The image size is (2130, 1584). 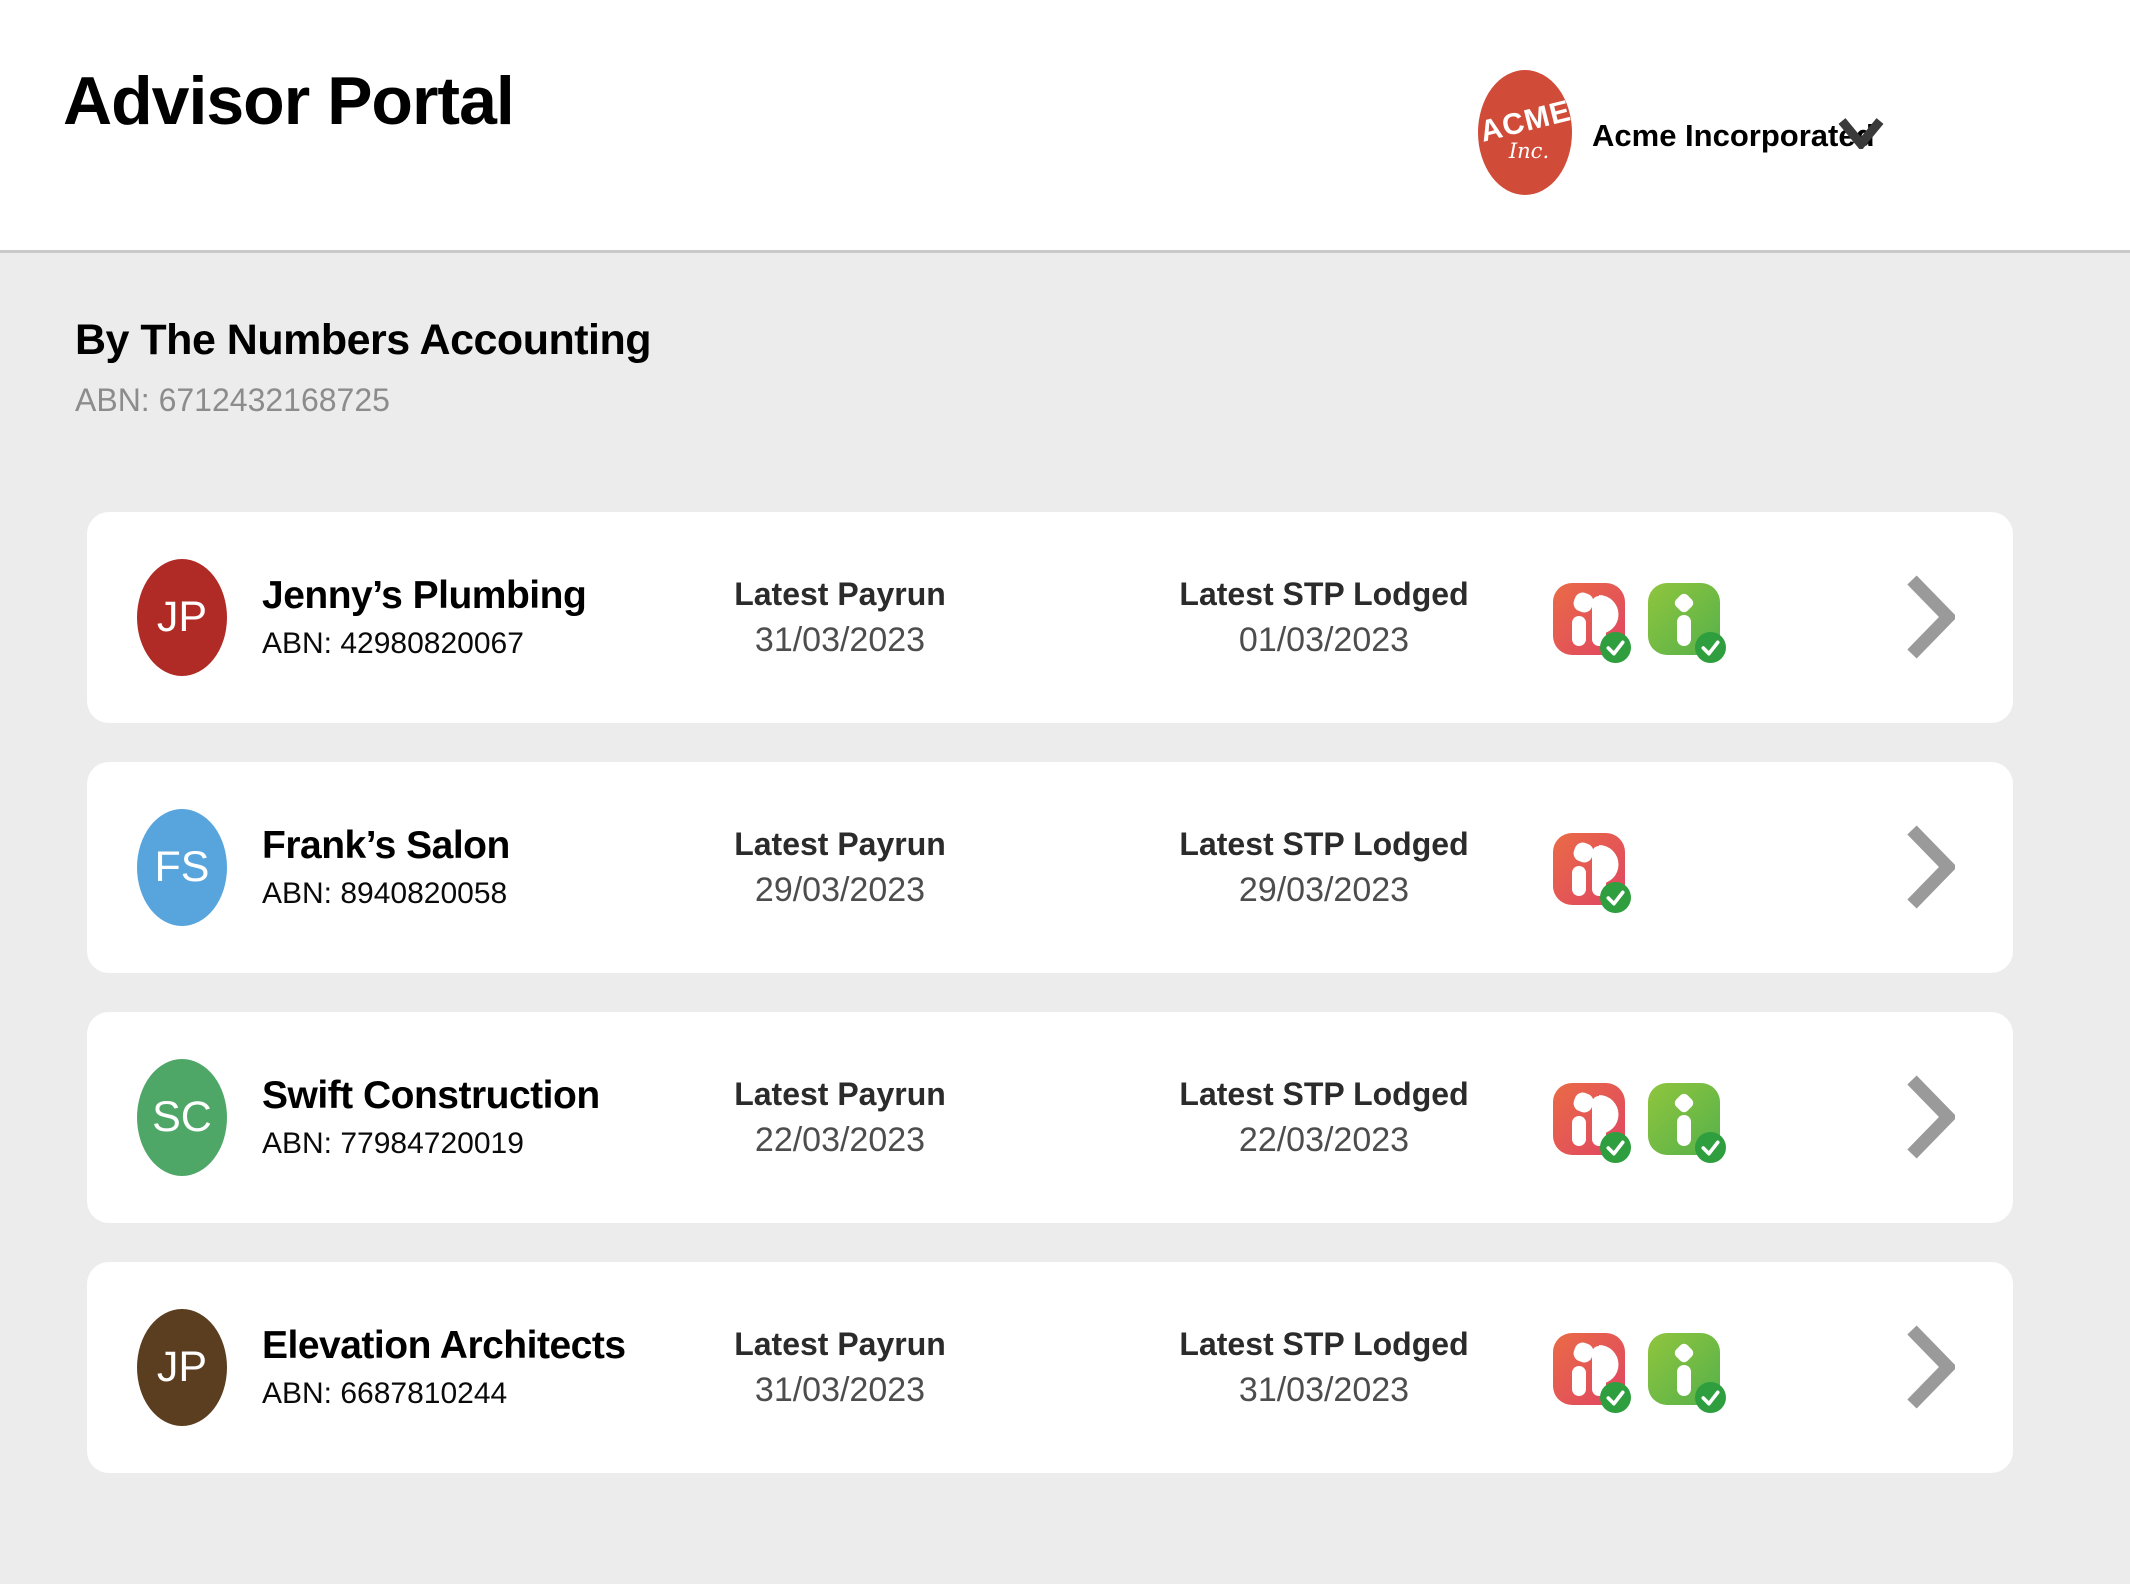 I want to click on stp-date: 22/03/2023, so click(x=1324, y=1139).